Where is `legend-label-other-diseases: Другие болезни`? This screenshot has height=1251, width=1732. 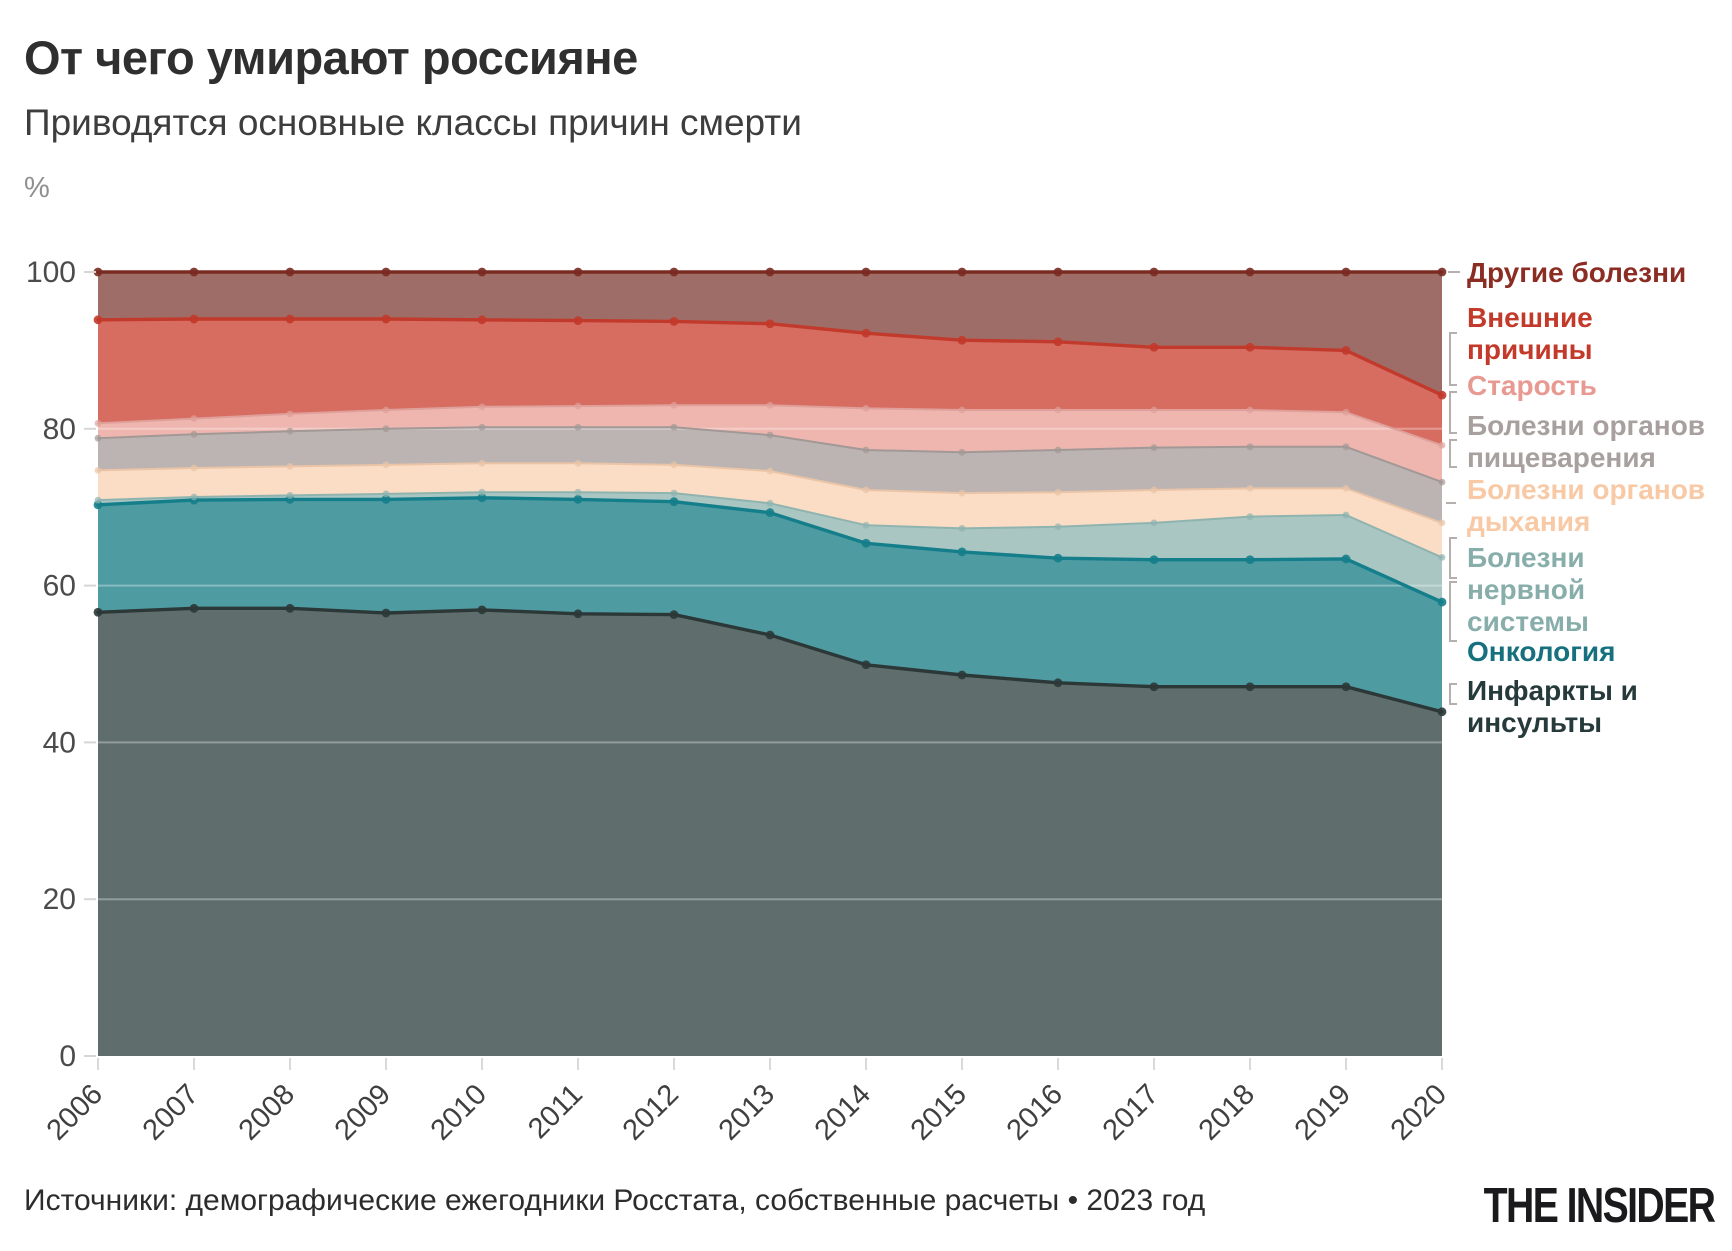 legend-label-other-diseases: Другие болезни is located at coordinates (1576, 272).